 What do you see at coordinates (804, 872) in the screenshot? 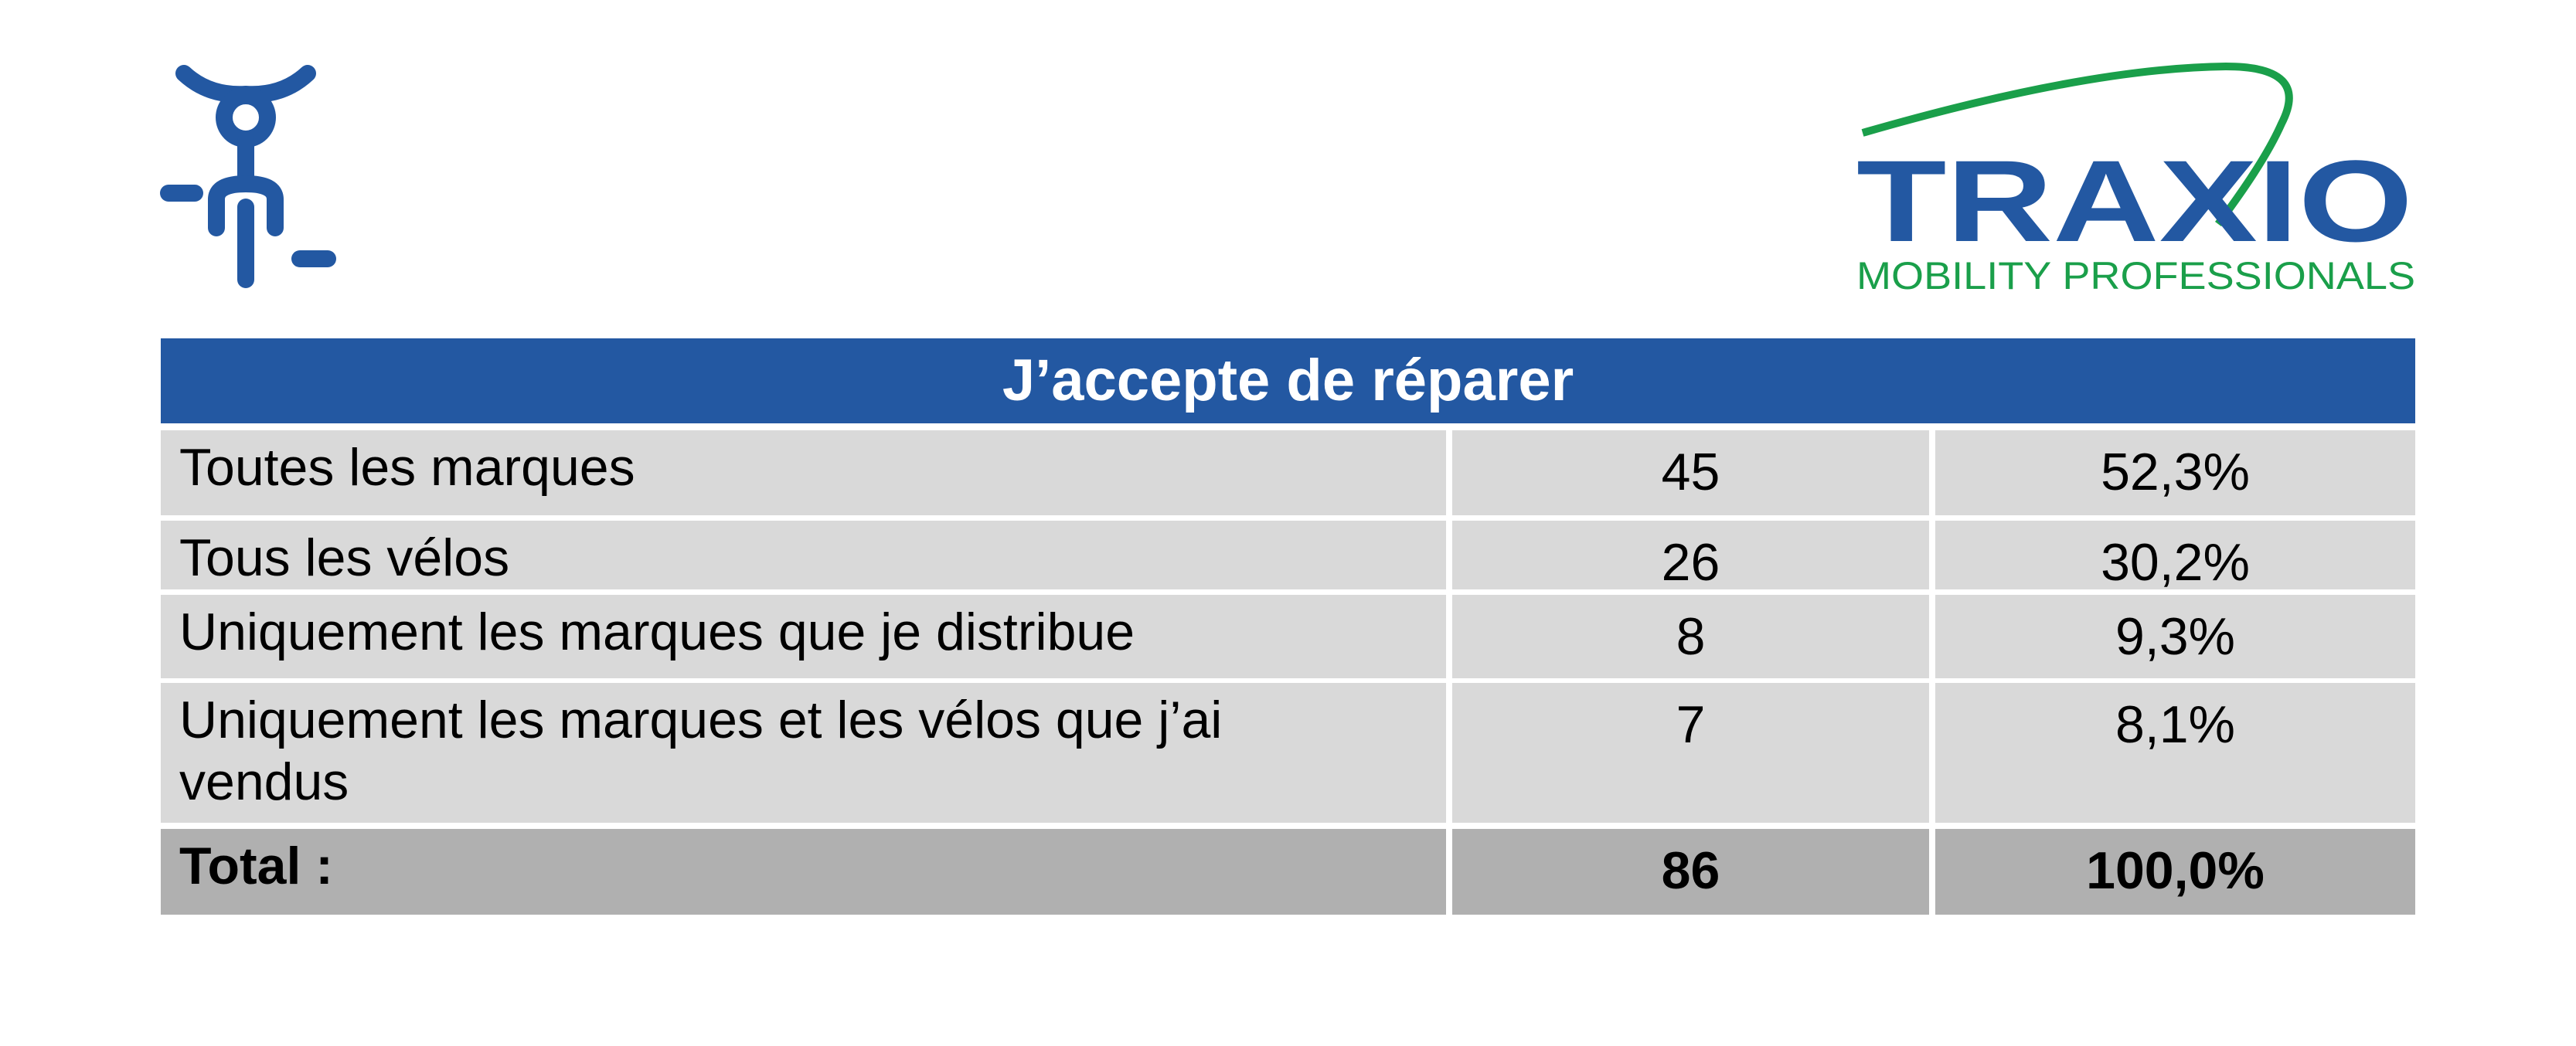
I see `total-label: Total :` at bounding box center [804, 872].